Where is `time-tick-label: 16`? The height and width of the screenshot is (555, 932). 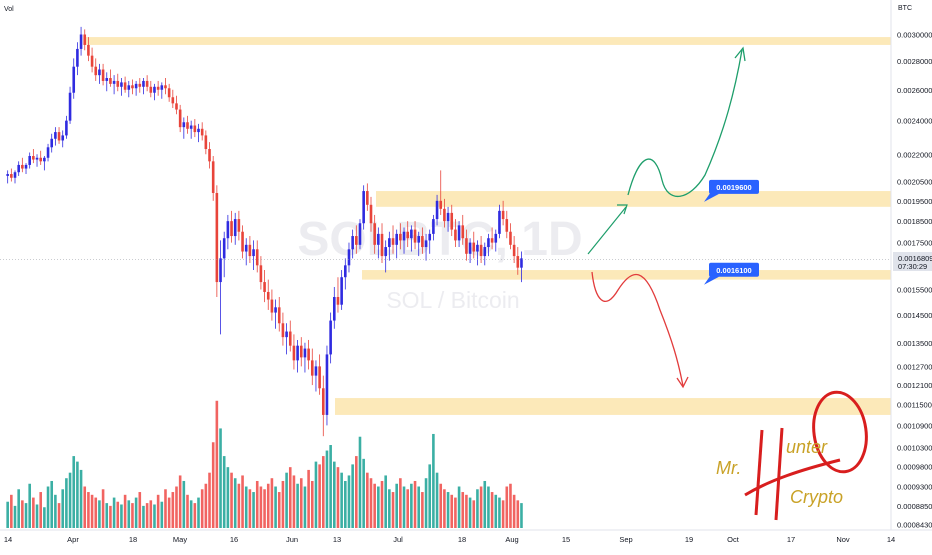 time-tick-label: 16 is located at coordinates (234, 539).